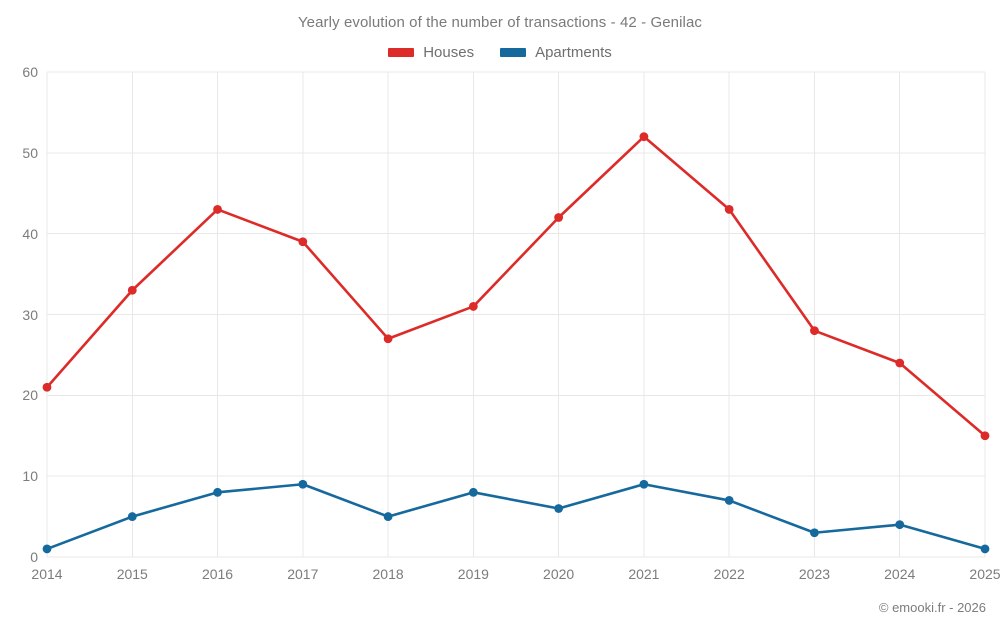 This screenshot has height=625, width=1000. What do you see at coordinates (814, 574) in the screenshot?
I see `x-tick-label: 2023` at bounding box center [814, 574].